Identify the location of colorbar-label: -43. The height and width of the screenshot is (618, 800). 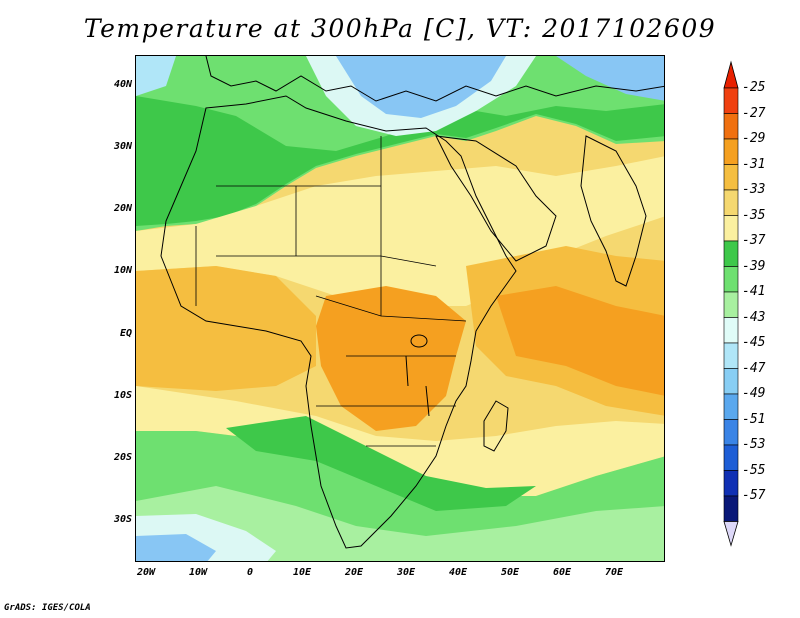
(754, 317).